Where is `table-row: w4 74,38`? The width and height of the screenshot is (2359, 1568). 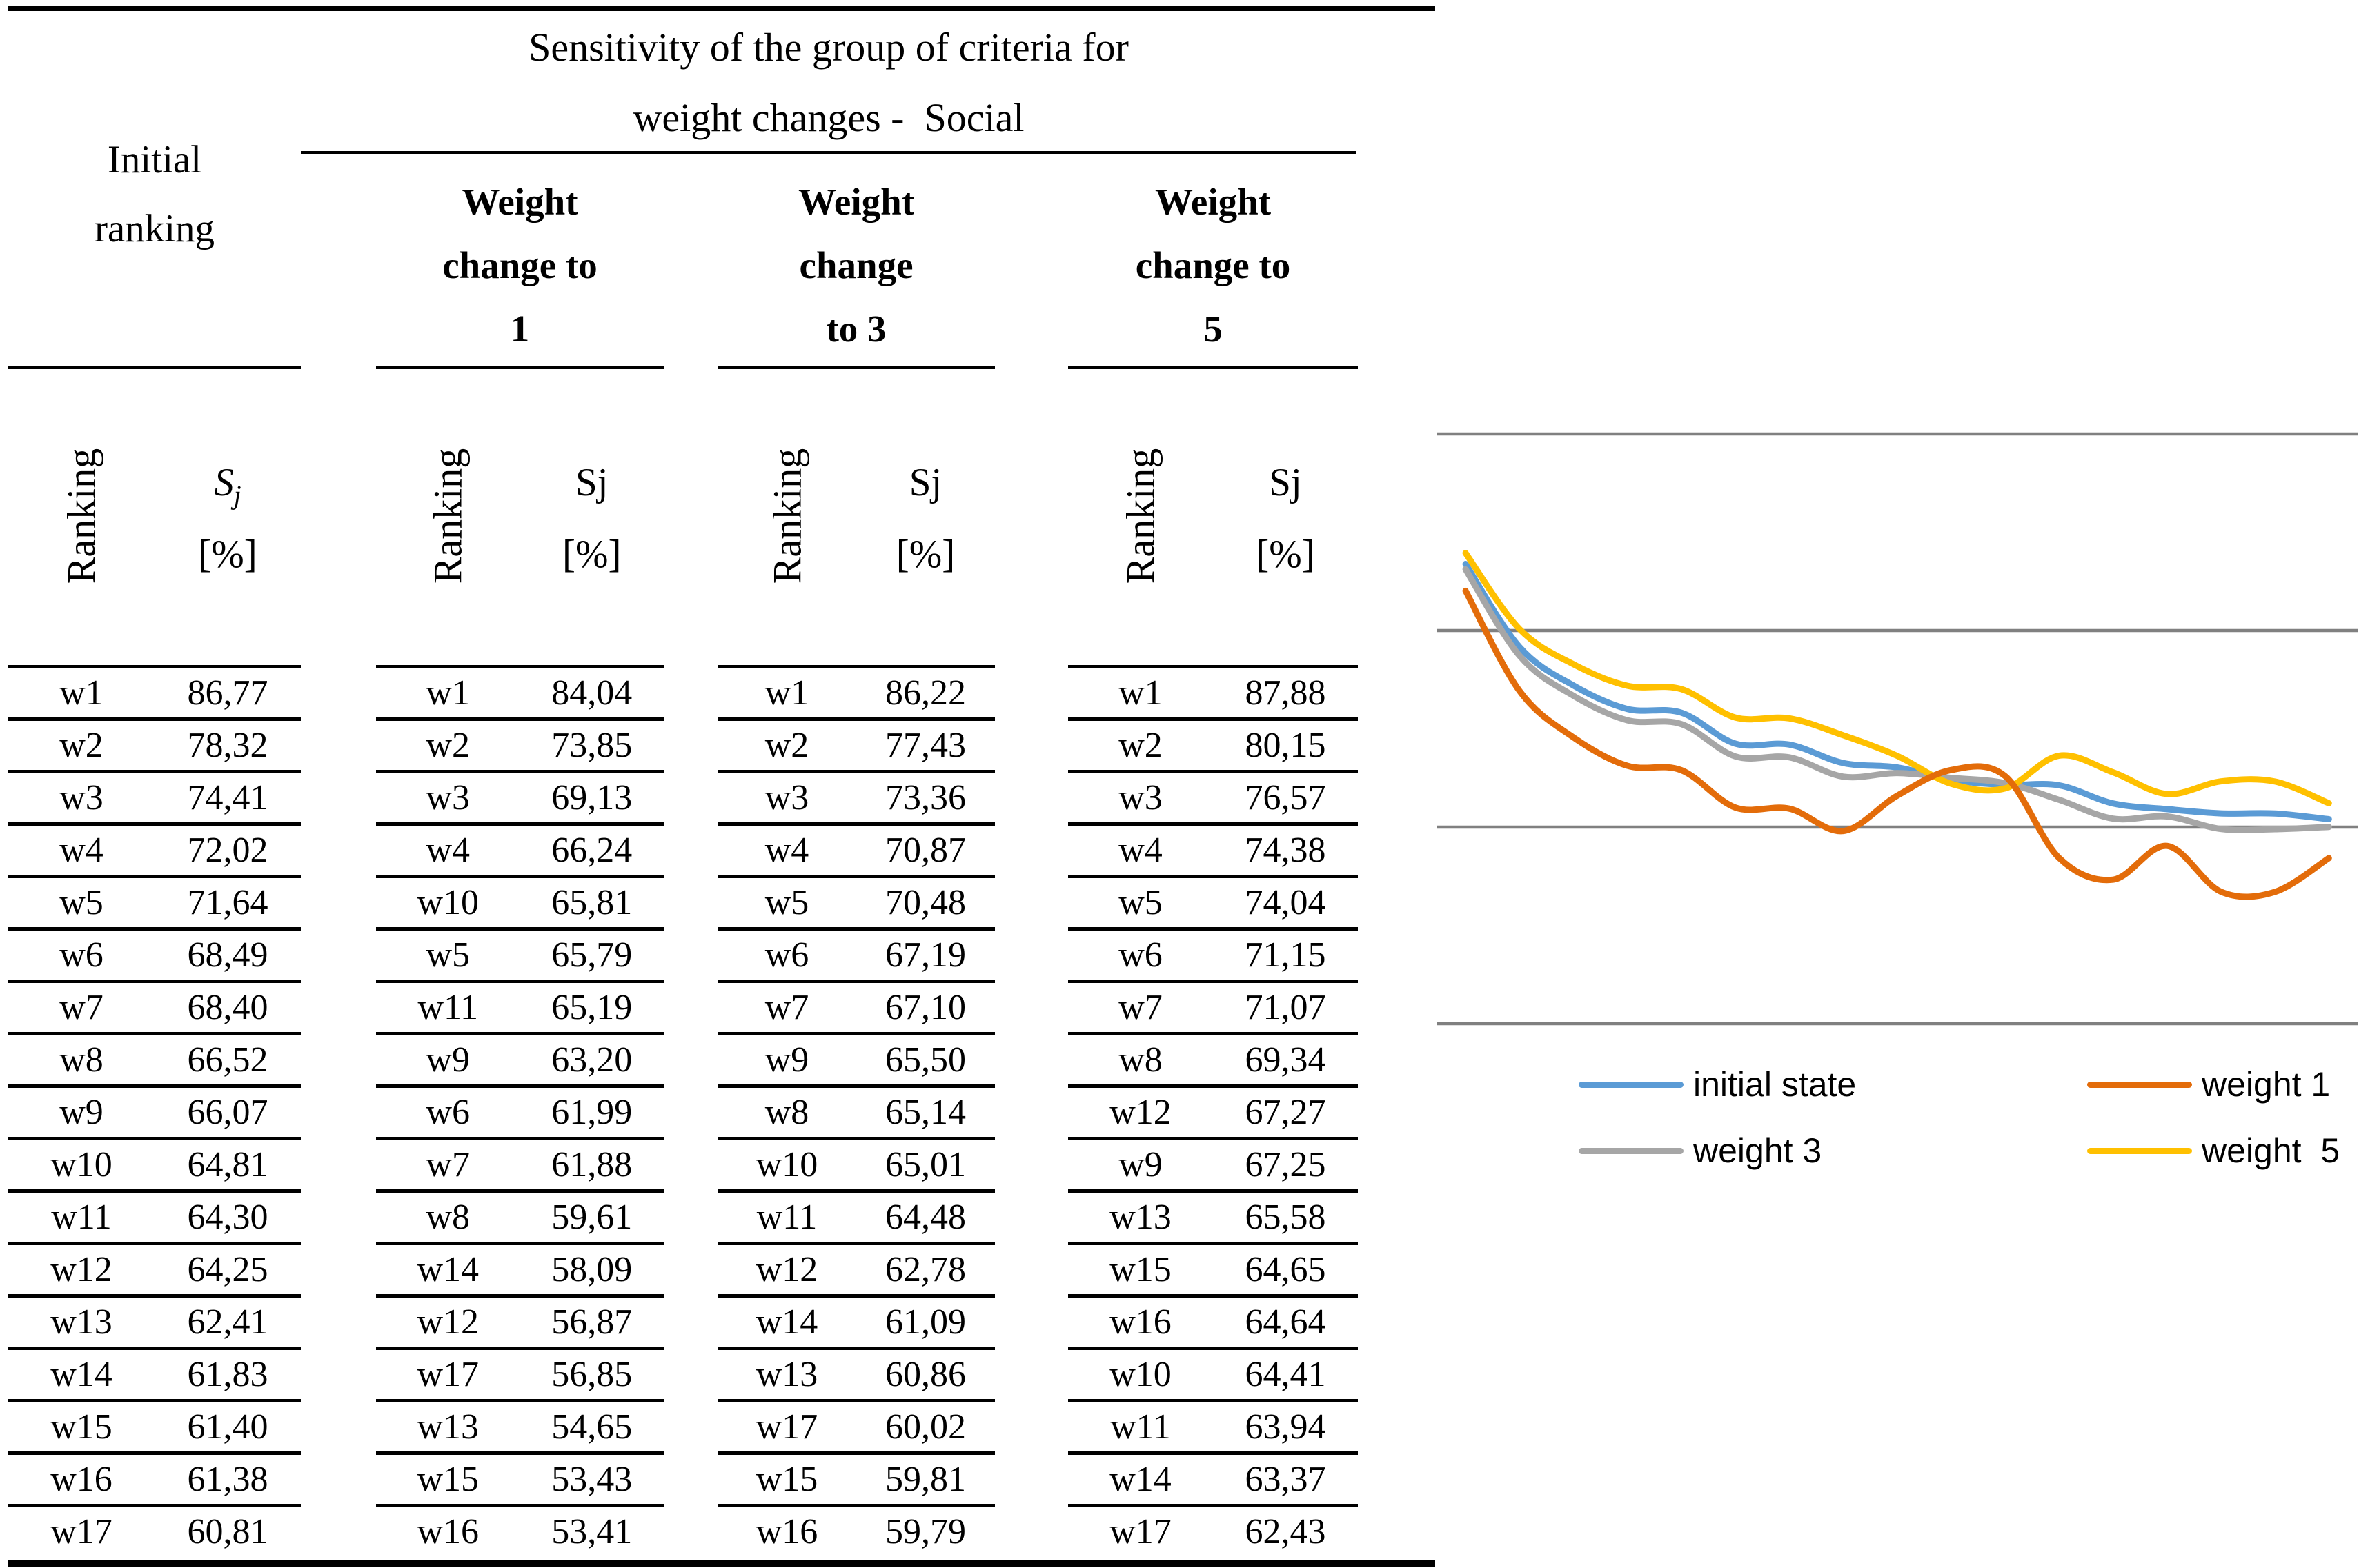
table-row: w4 74,38 is located at coordinates (1213, 852).